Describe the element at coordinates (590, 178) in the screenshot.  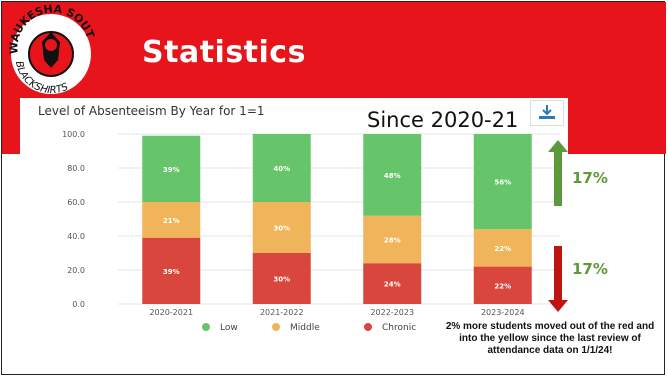
I see `up-arrow-label: 17%` at that location.